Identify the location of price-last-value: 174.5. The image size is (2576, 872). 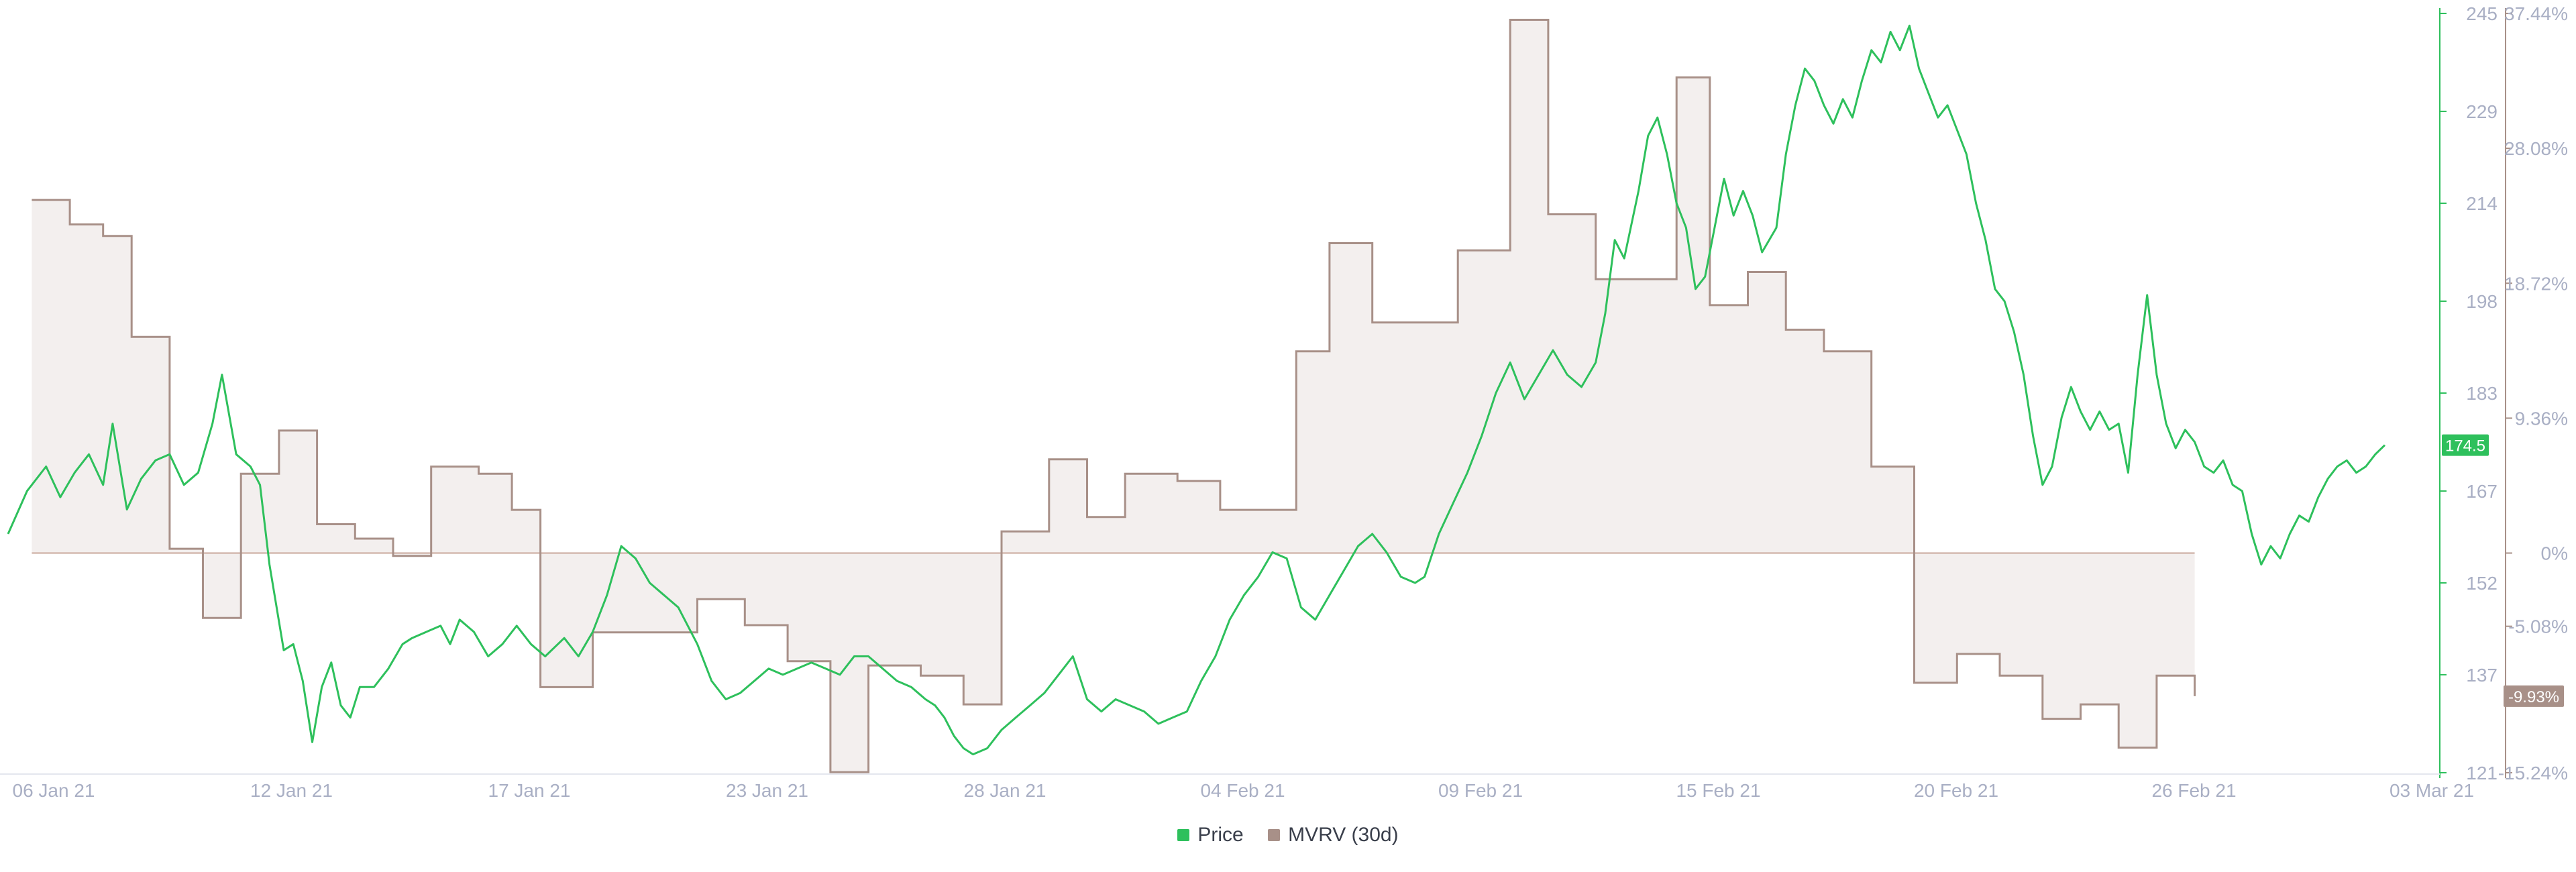
(2465, 446).